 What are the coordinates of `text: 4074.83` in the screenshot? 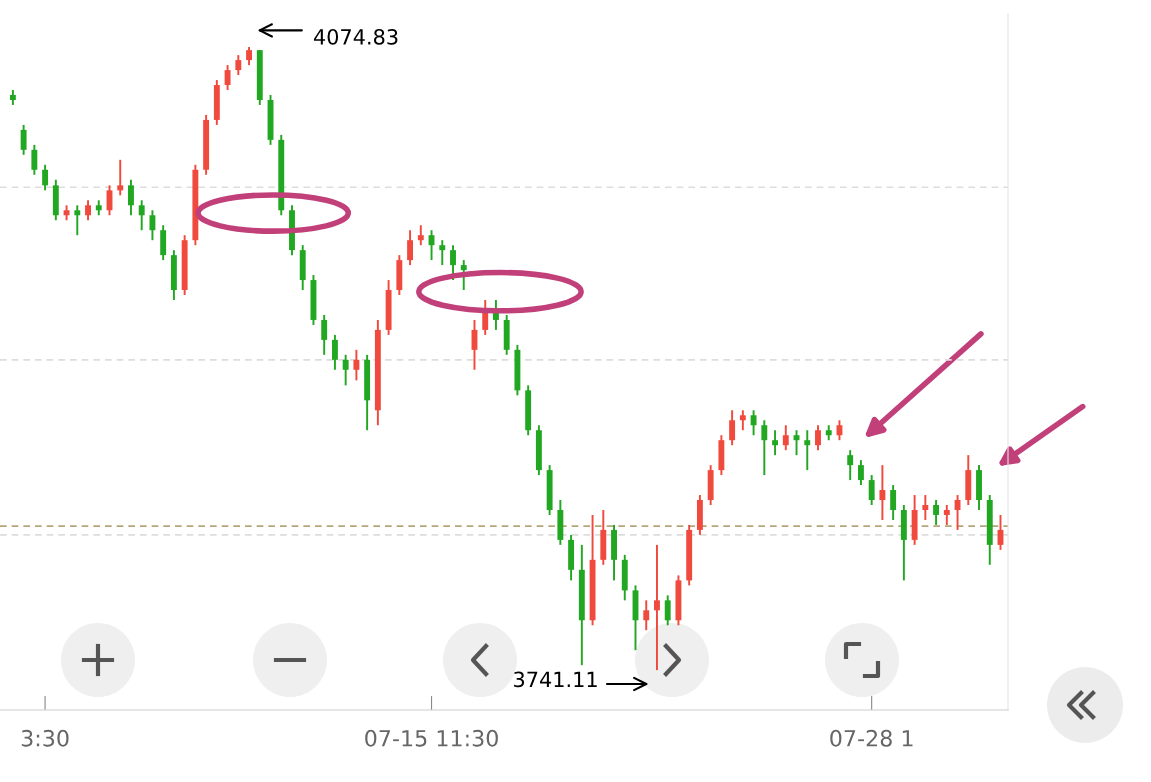 It's located at (355, 36).